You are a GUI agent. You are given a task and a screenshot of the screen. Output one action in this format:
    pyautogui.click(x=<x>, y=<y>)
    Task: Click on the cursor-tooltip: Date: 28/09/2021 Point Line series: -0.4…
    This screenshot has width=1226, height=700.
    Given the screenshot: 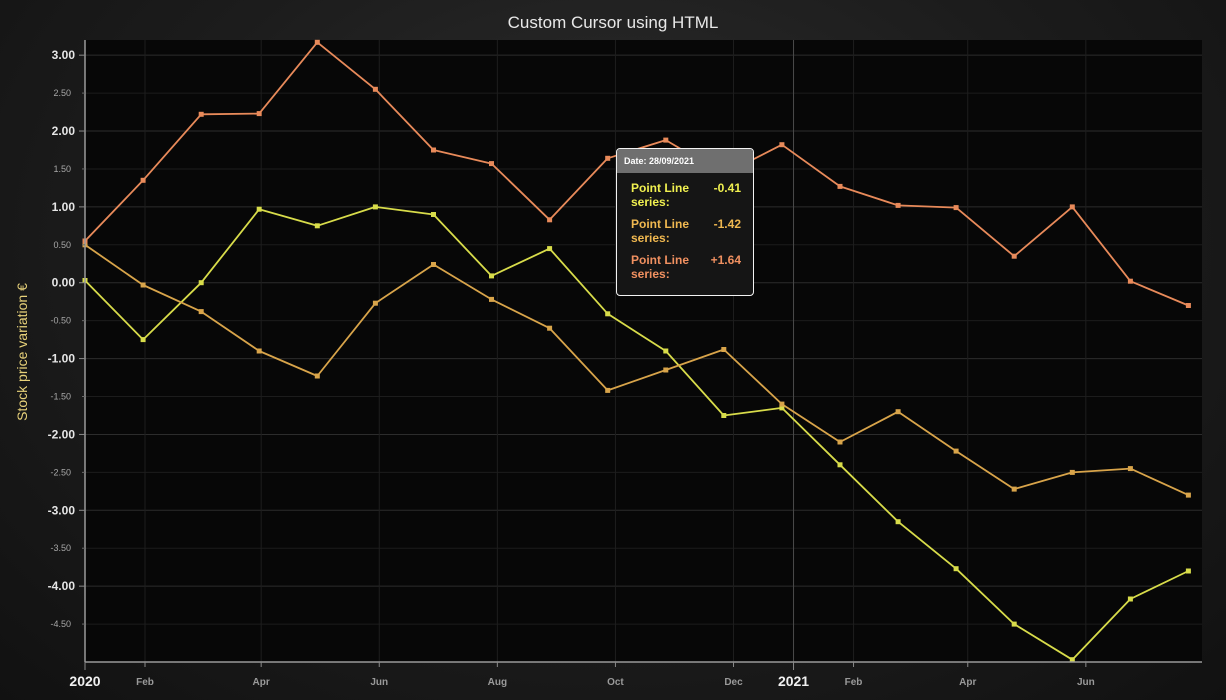 What is the action you would take?
    pyautogui.click(x=685, y=222)
    